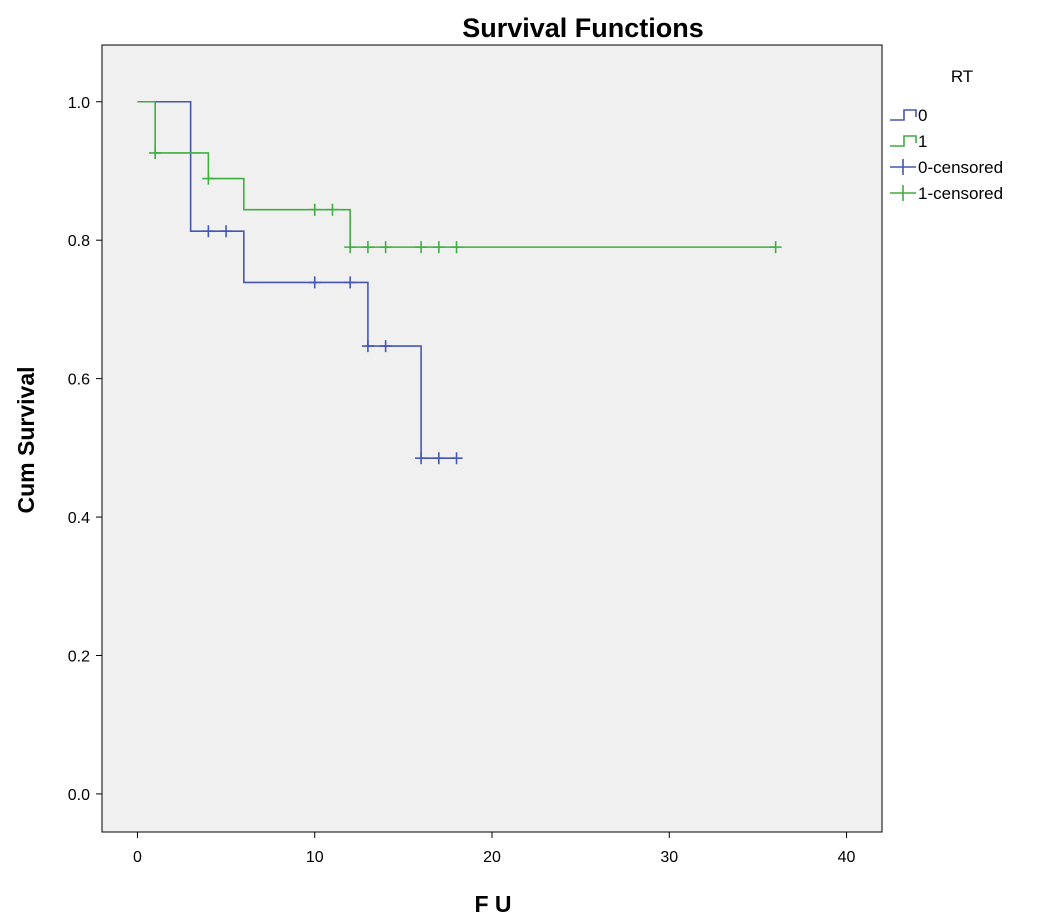 This screenshot has width=1038, height=917. Describe the element at coordinates (946, 135) in the screenshot. I see `legend: RT 0 1 0-censored 1-censored` at that location.